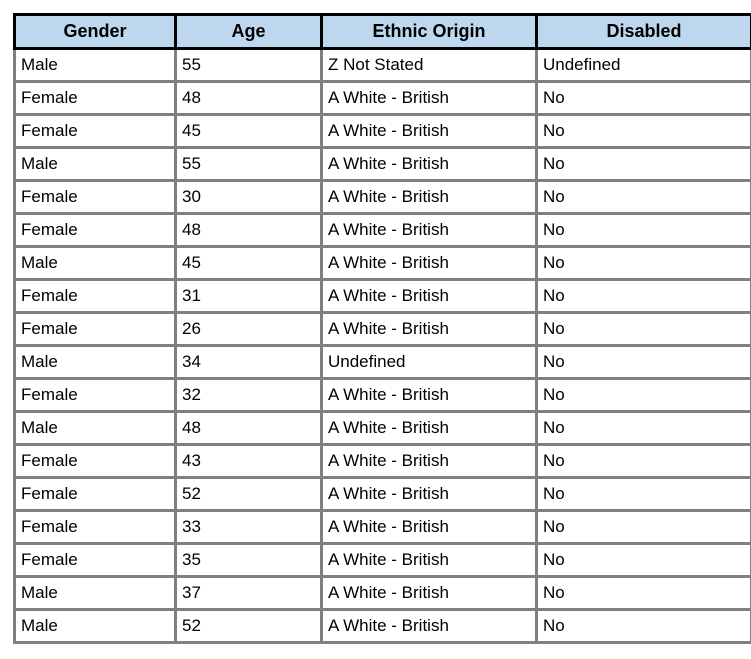 The image size is (751, 659). I want to click on table-row: Female 33 A White - British No, so click(382, 527).